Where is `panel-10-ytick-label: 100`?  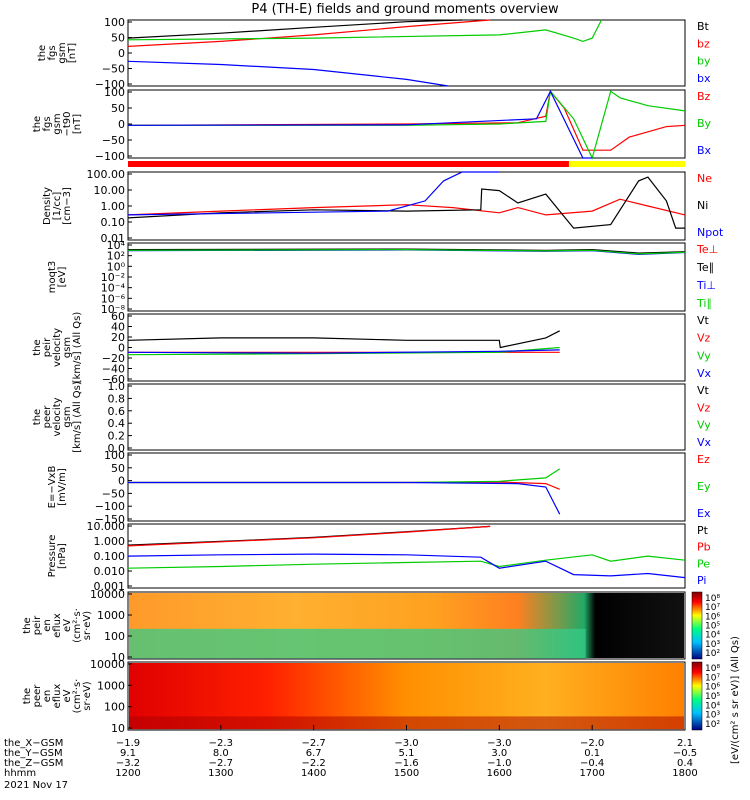
panel-10-ytick-label: 100 is located at coordinates (114, 707).